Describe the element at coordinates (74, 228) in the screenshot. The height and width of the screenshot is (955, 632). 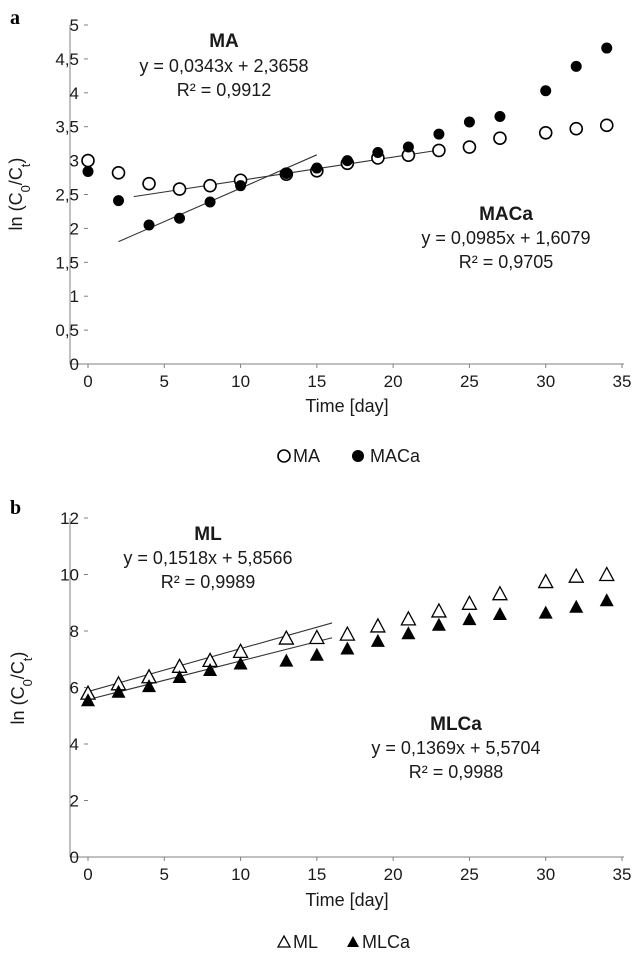
I see `y-tick-label: 2` at that location.